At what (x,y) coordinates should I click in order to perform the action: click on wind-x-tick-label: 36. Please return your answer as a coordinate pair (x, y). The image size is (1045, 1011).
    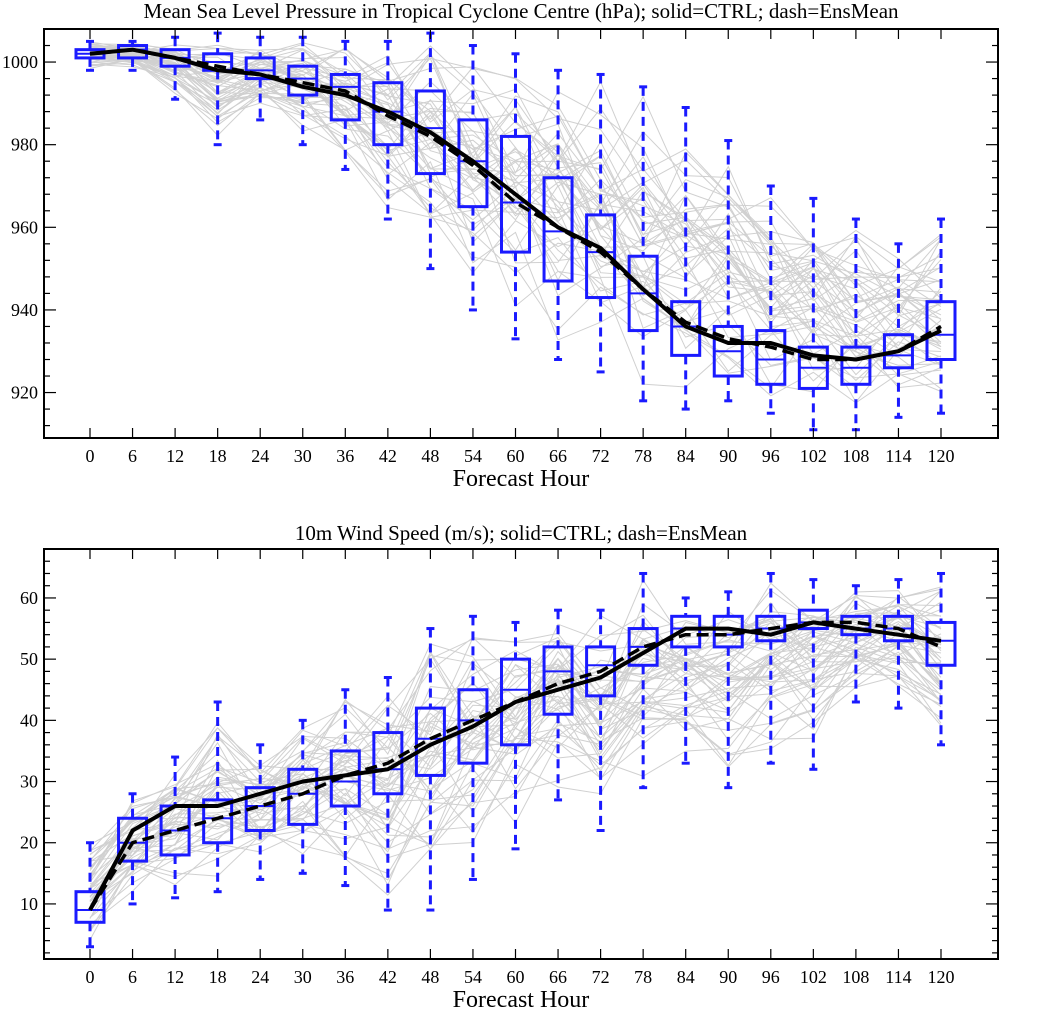
    Looking at the image, I should click on (345, 977).